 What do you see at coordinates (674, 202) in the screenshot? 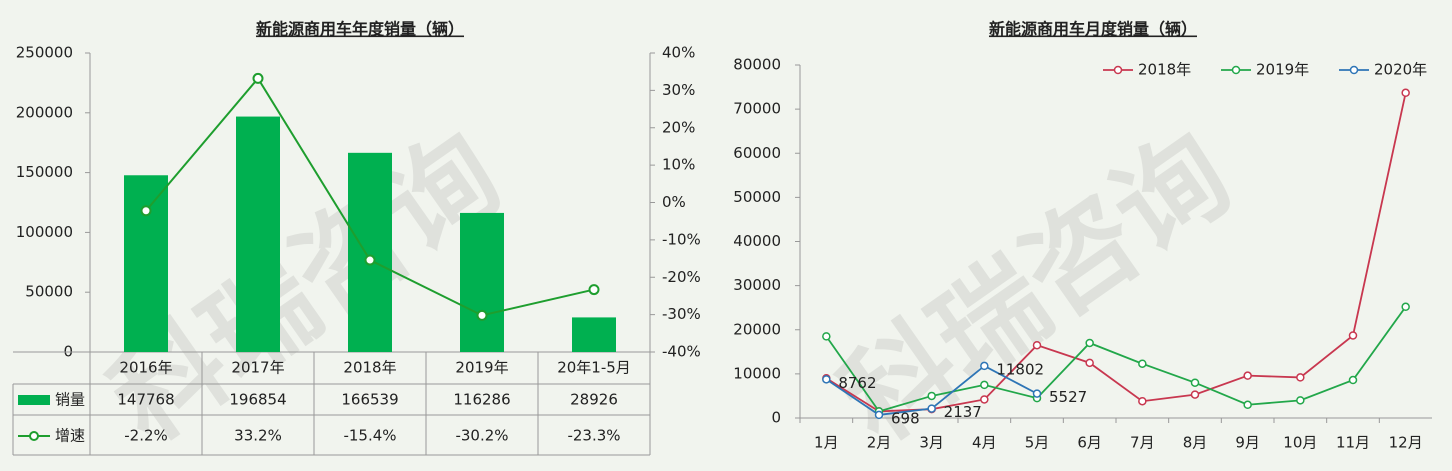
I see `y2-tick-label: 0%` at bounding box center [674, 202].